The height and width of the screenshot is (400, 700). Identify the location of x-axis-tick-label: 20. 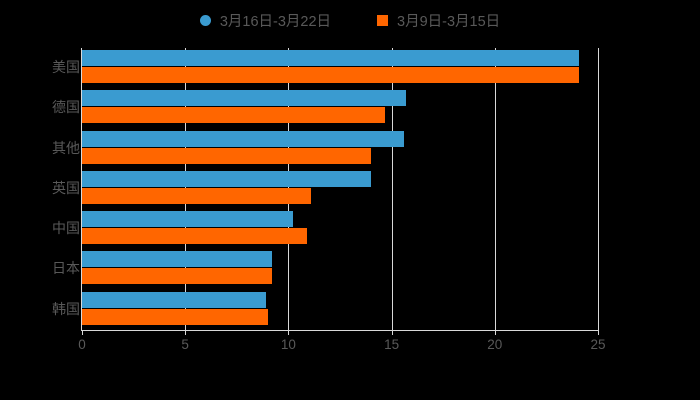
(495, 344).